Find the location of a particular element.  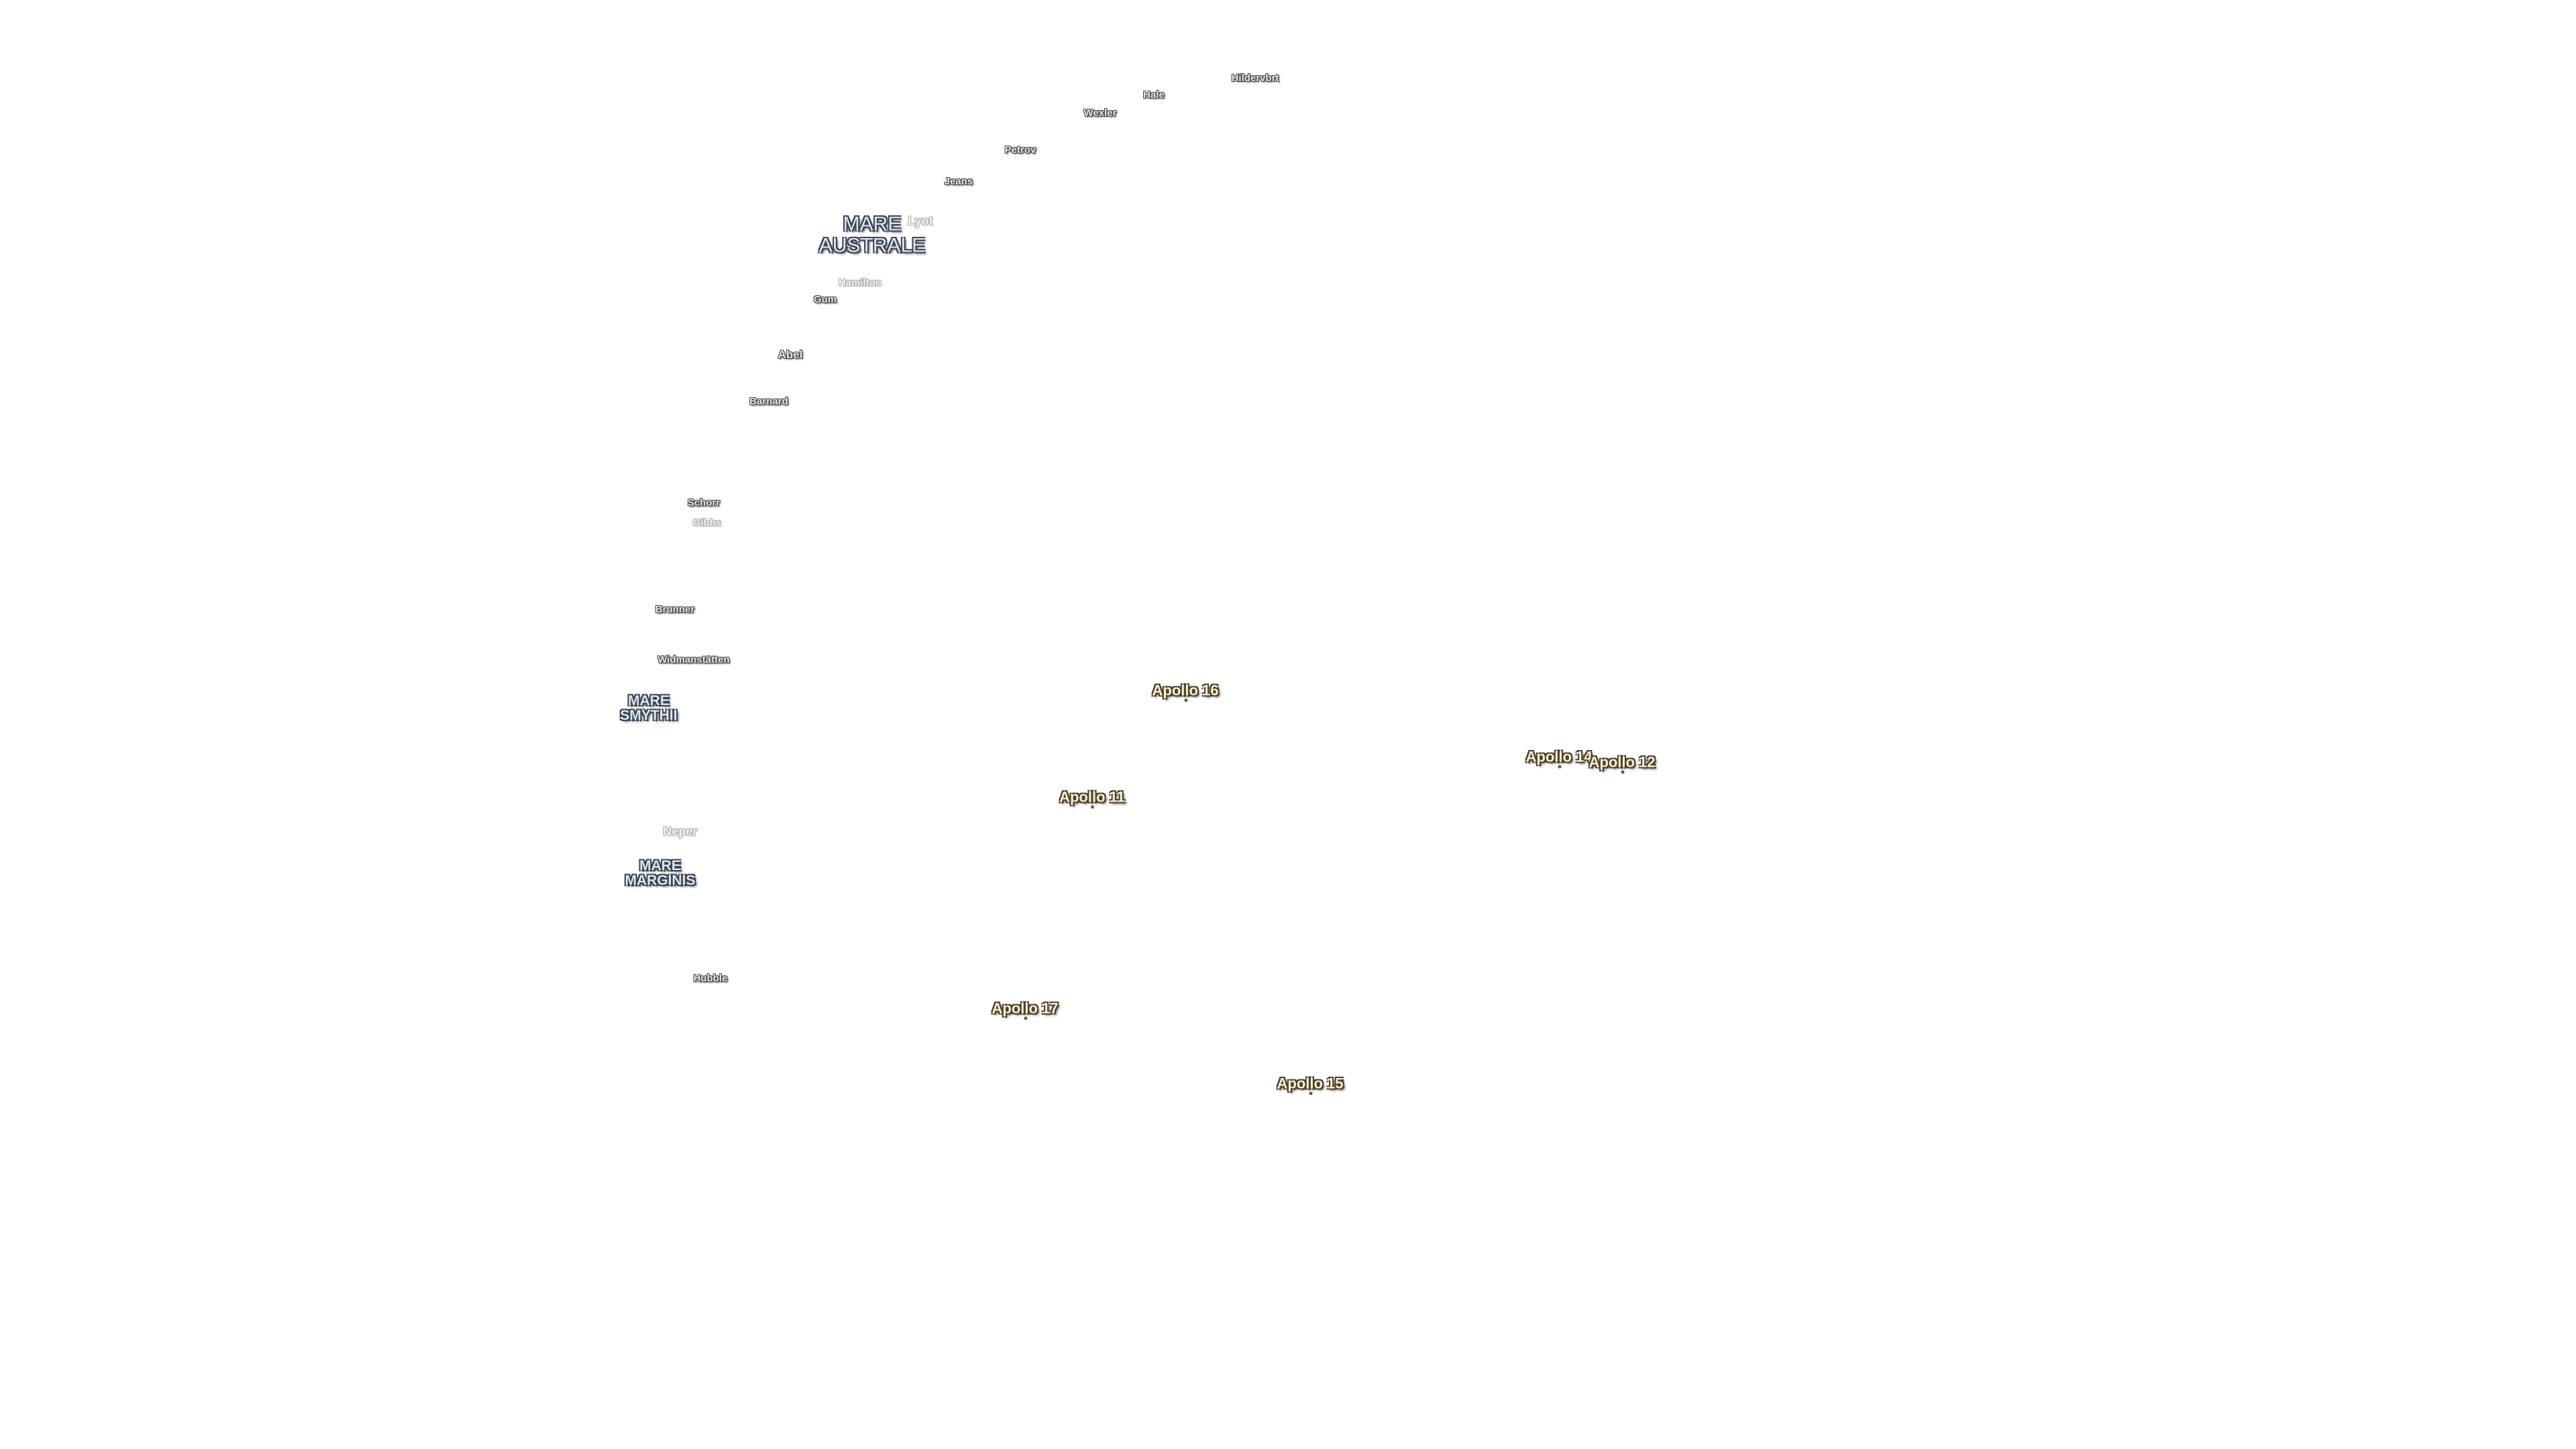

mare-label: MARE SMYTHII is located at coordinates (649, 707).